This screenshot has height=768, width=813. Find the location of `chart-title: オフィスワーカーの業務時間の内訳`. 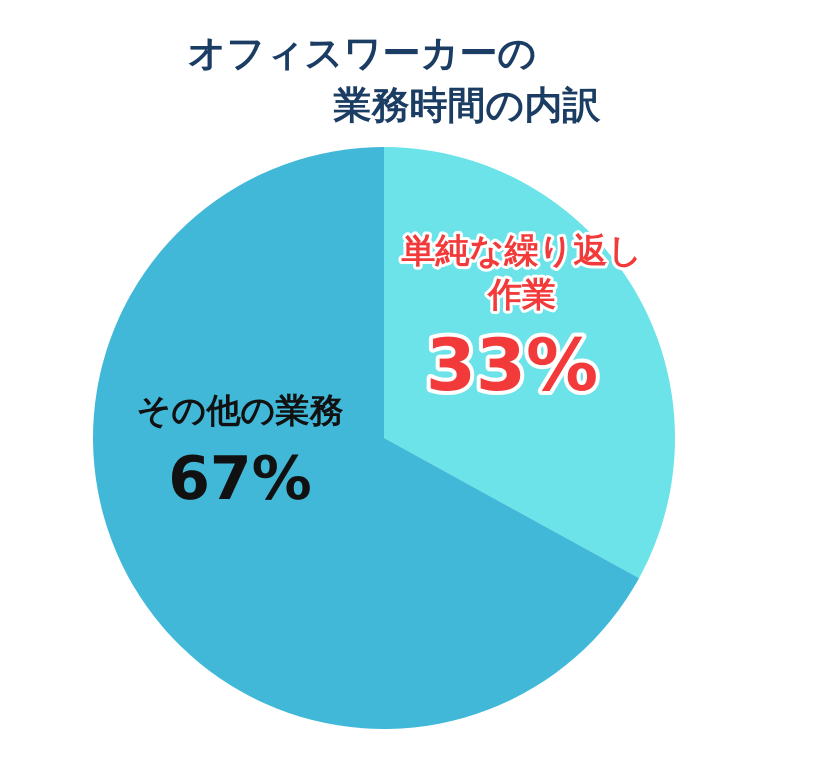

chart-title: オフィスワーカーの業務時間の内訳 is located at coordinates (395, 79).